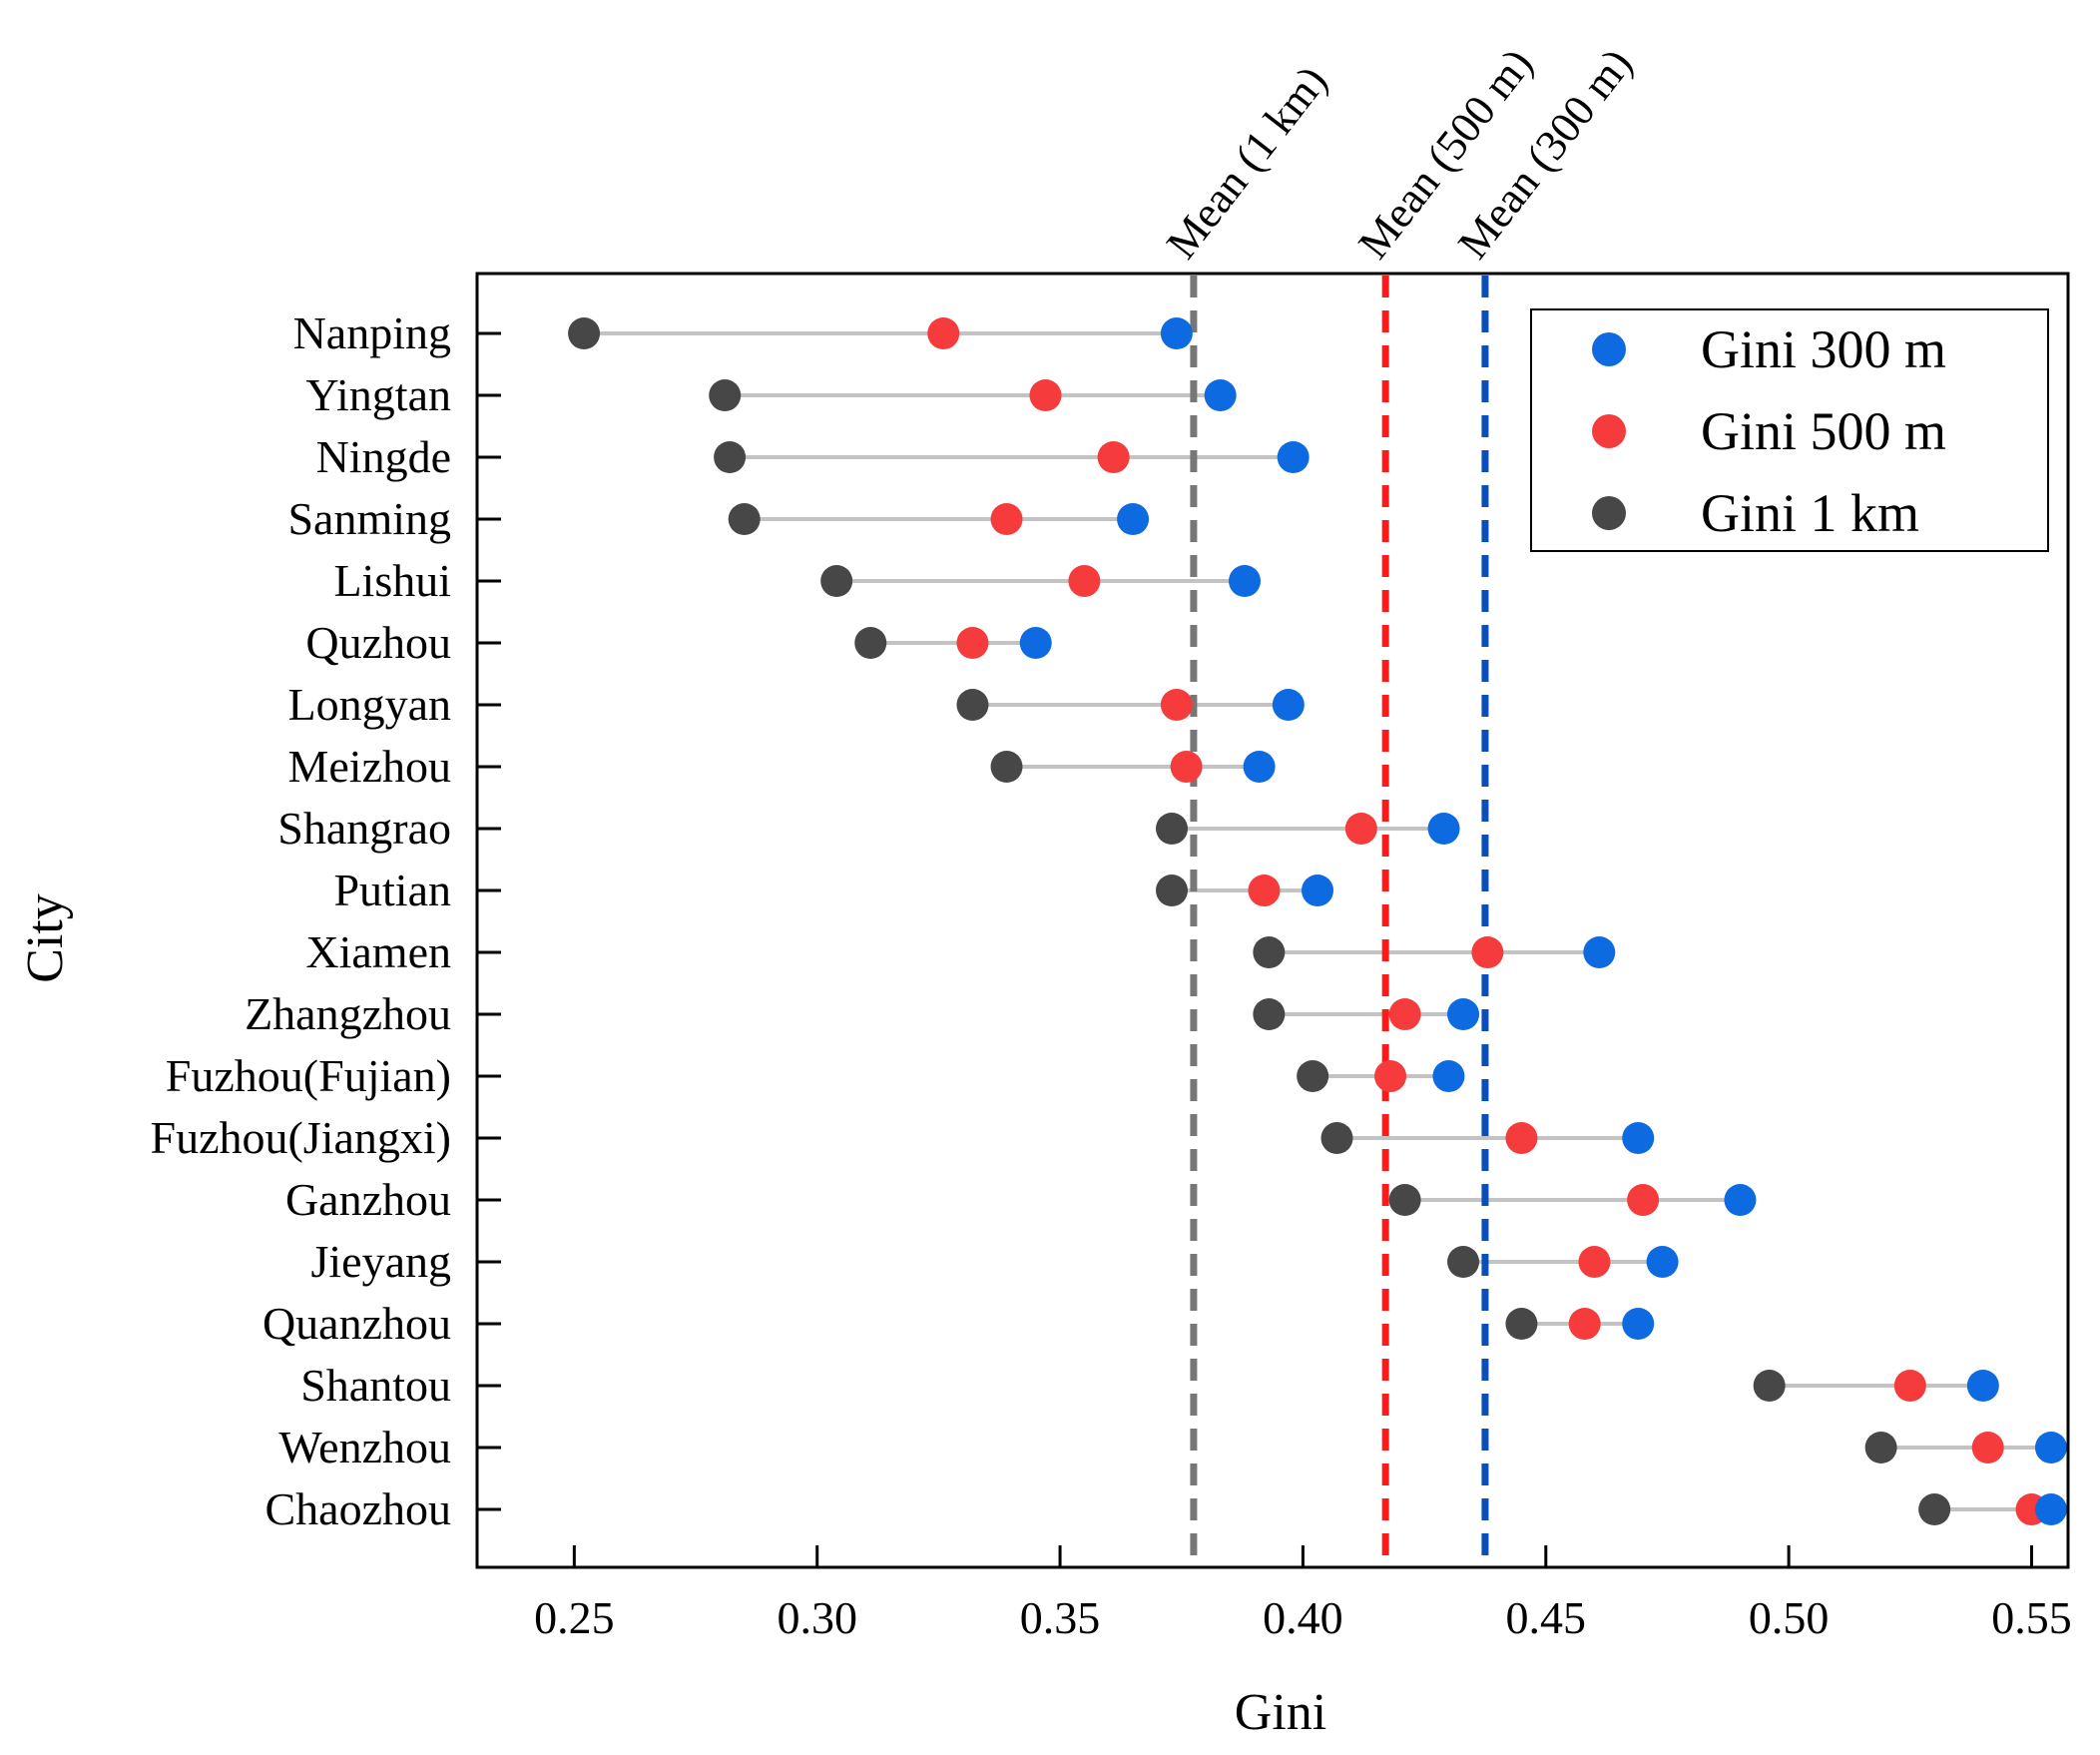 This screenshot has width=2100, height=1755. I want to click on legend-label: Gini 500 m, so click(1823, 431).